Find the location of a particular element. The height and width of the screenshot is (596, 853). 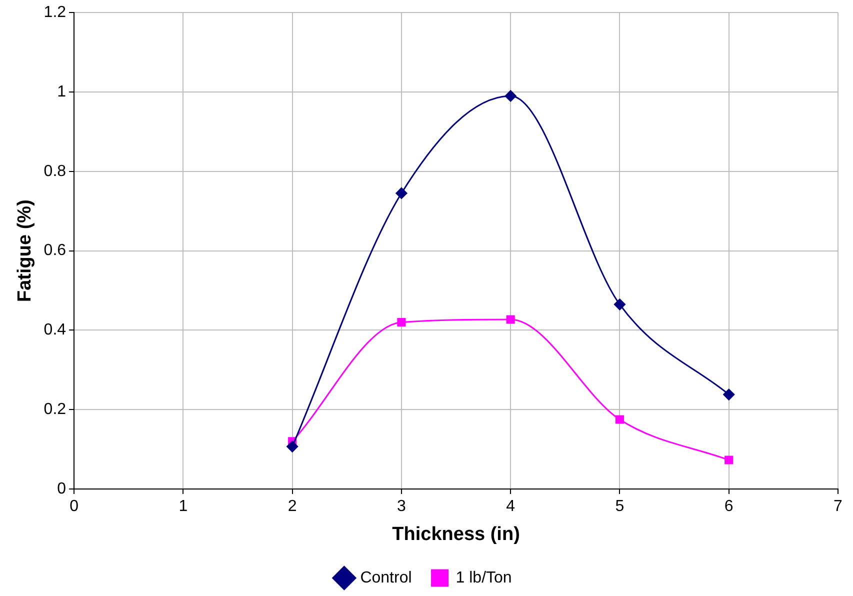

x-axis-title: Thickness (in) is located at coordinates (456, 534).